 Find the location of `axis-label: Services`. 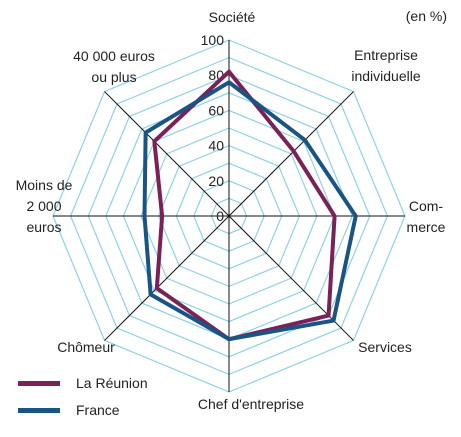

axis-label: Services is located at coordinates (385, 347).